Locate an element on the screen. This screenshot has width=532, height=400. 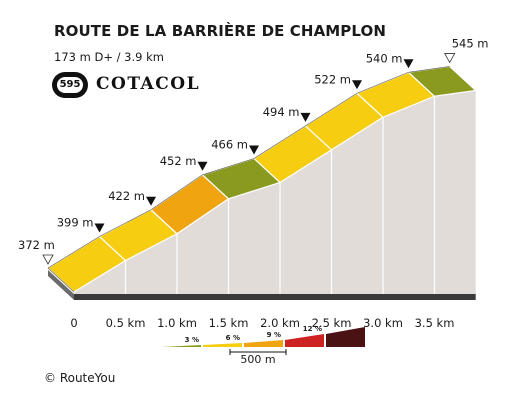
x-tick-label: 3.0 km is located at coordinates (383, 323).